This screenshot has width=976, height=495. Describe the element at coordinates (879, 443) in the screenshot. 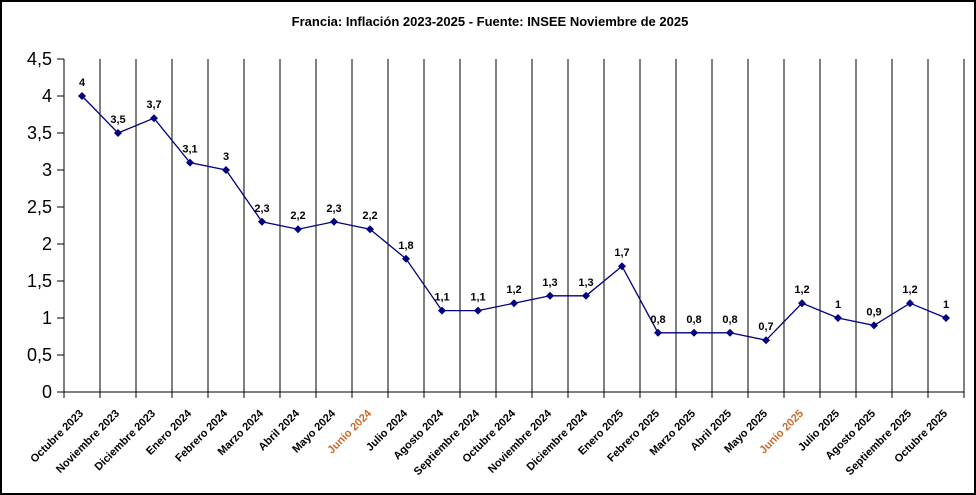

I see `category-label: Septiembre 2025` at that location.